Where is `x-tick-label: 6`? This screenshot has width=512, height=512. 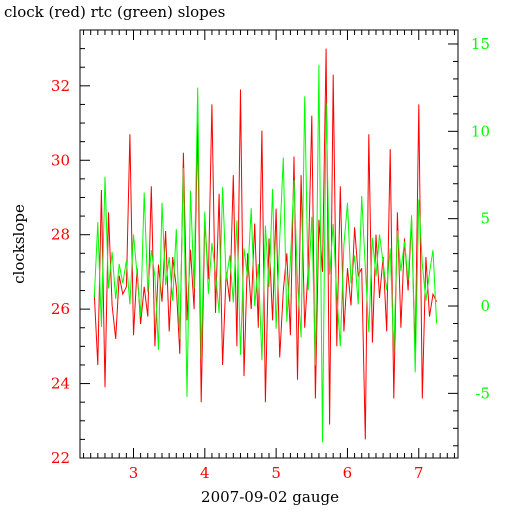
x-tick-label: 6 is located at coordinates (348, 473).